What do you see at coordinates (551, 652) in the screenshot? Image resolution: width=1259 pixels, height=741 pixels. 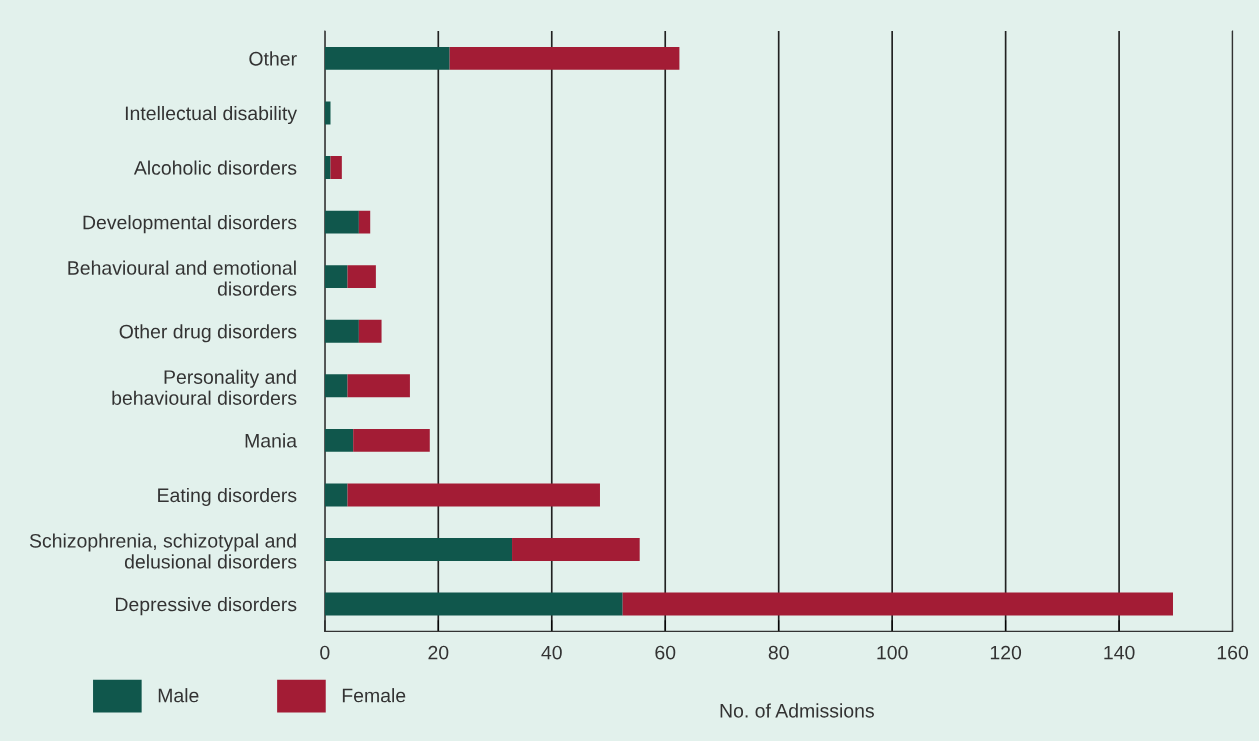 I see `x-tick-label: 40` at bounding box center [551, 652].